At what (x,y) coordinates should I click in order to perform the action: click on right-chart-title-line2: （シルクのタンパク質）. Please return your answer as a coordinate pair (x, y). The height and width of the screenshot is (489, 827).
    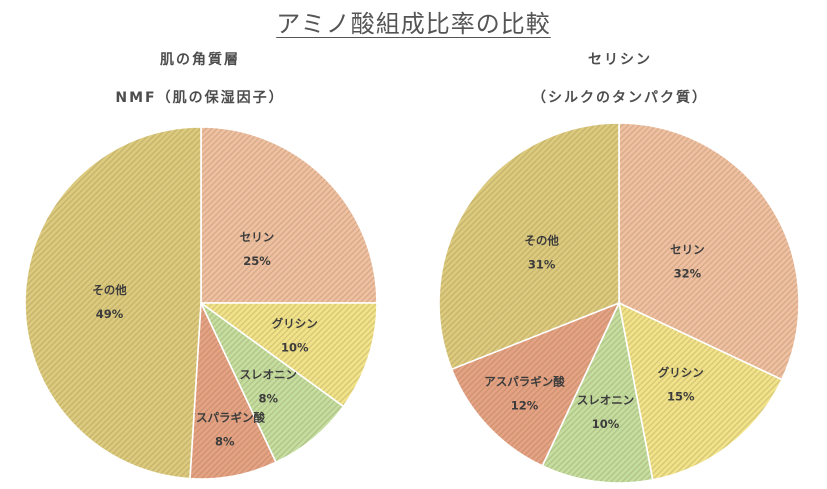
    Looking at the image, I should click on (620, 98).